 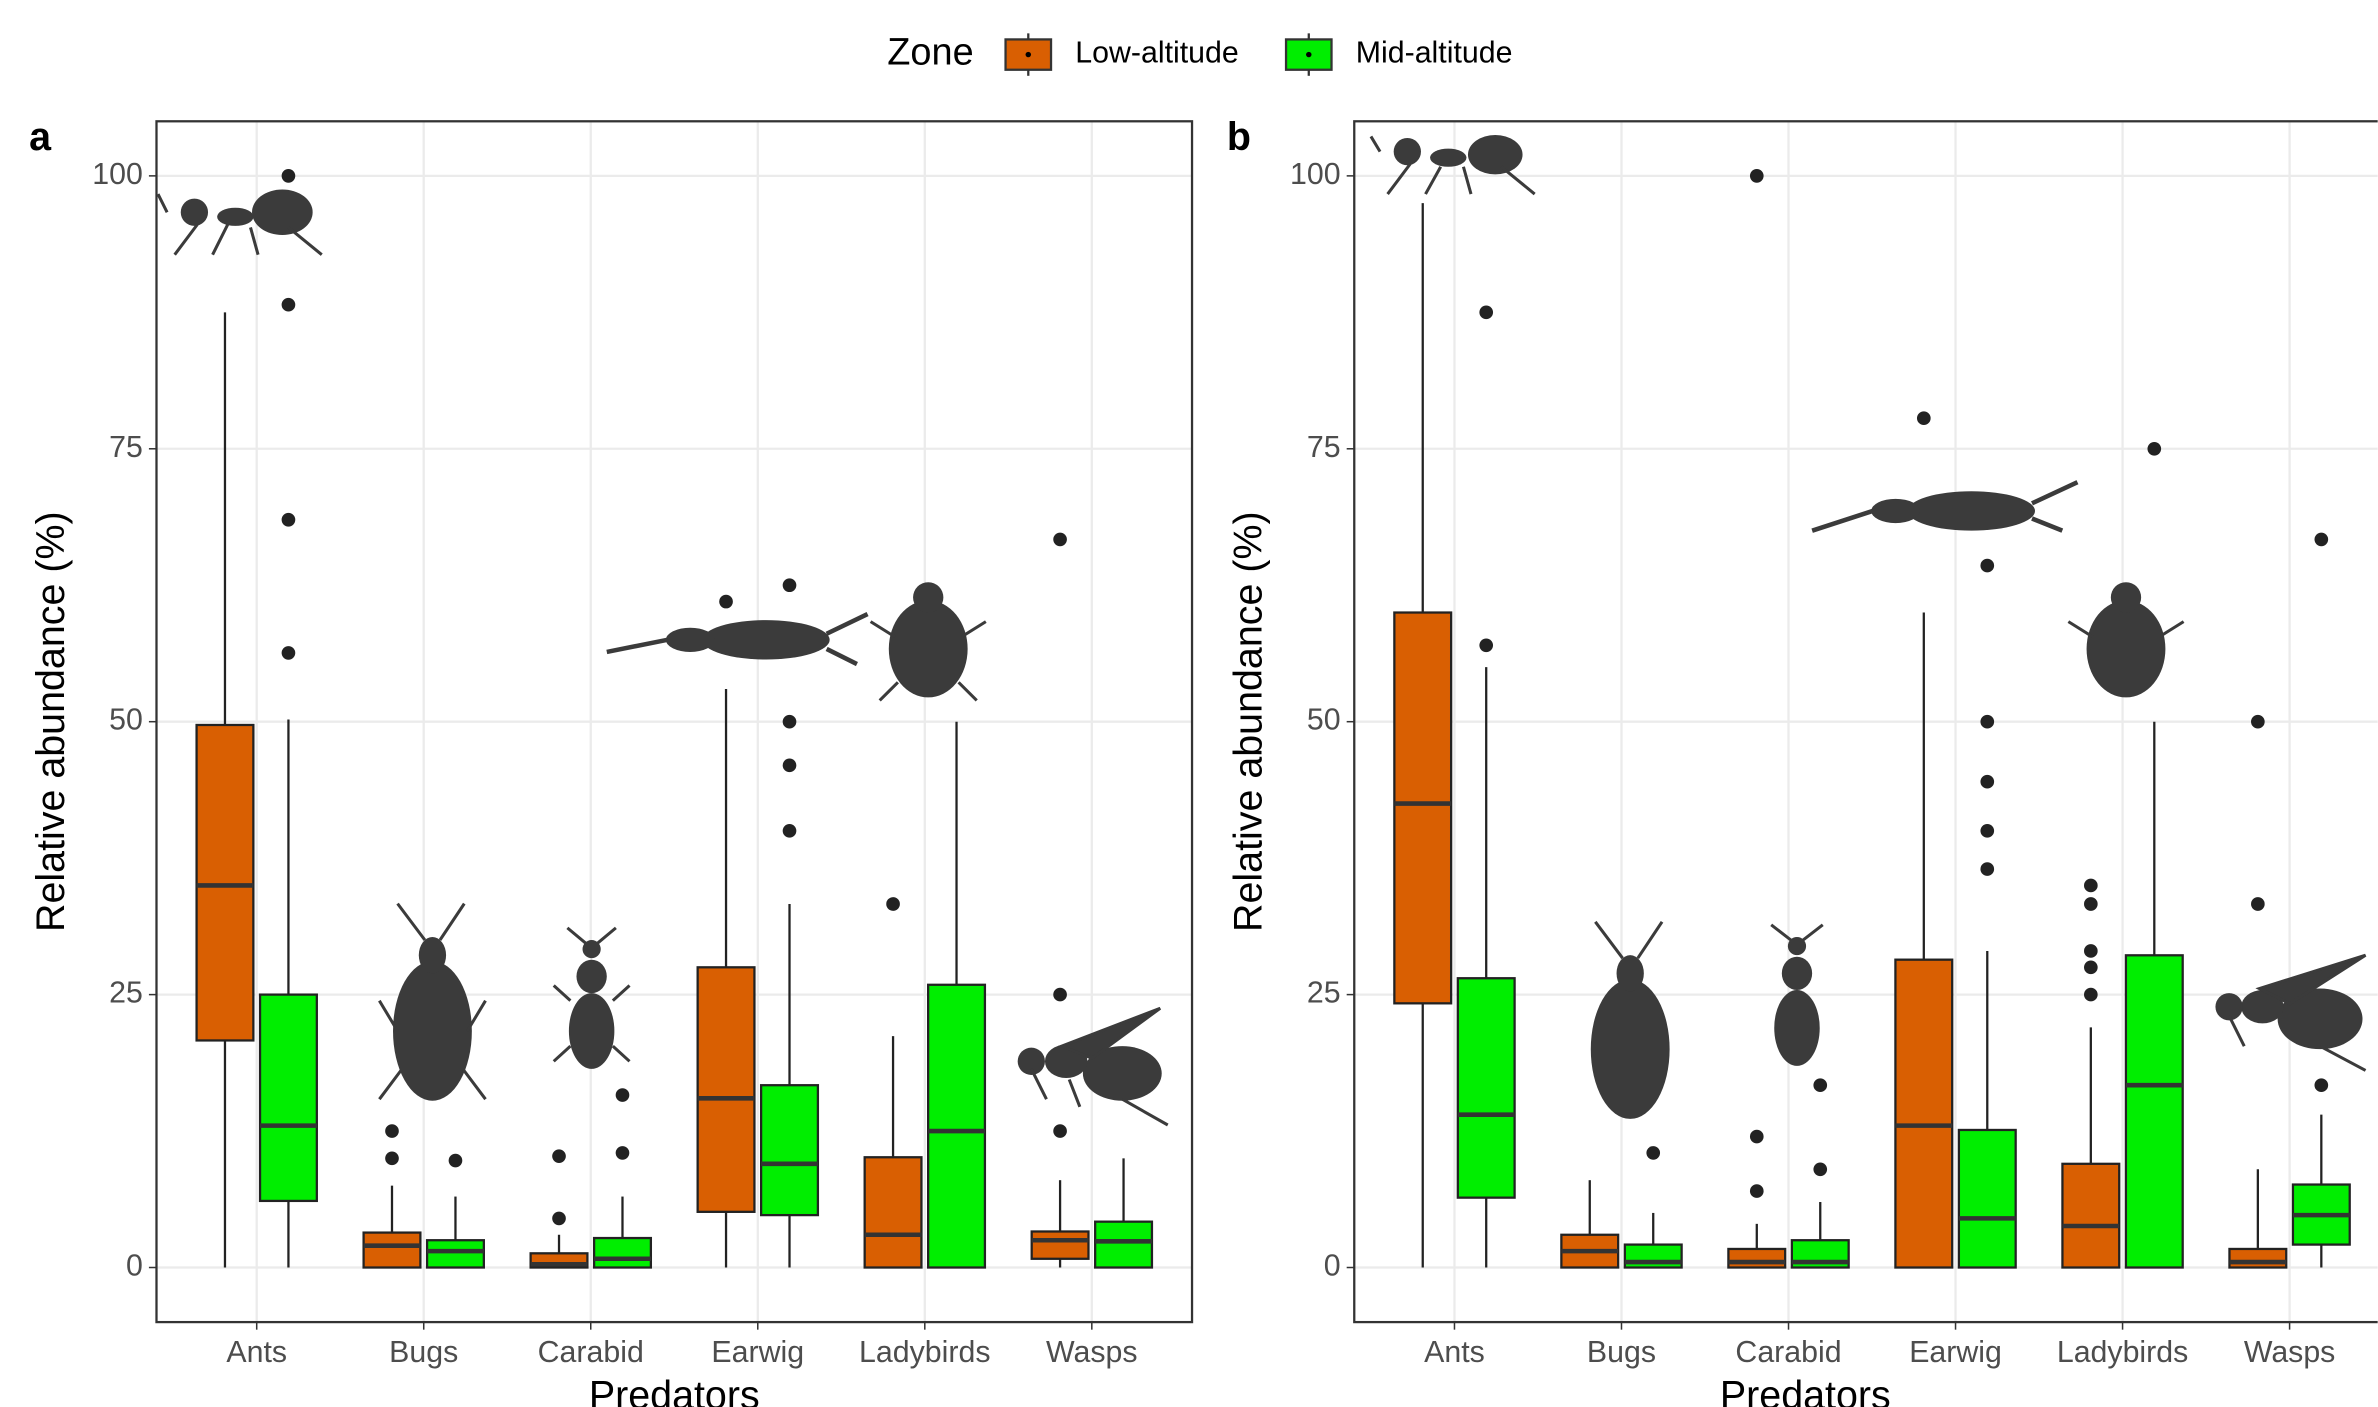 I want to click on legend-title: Zone, so click(x=930, y=53).